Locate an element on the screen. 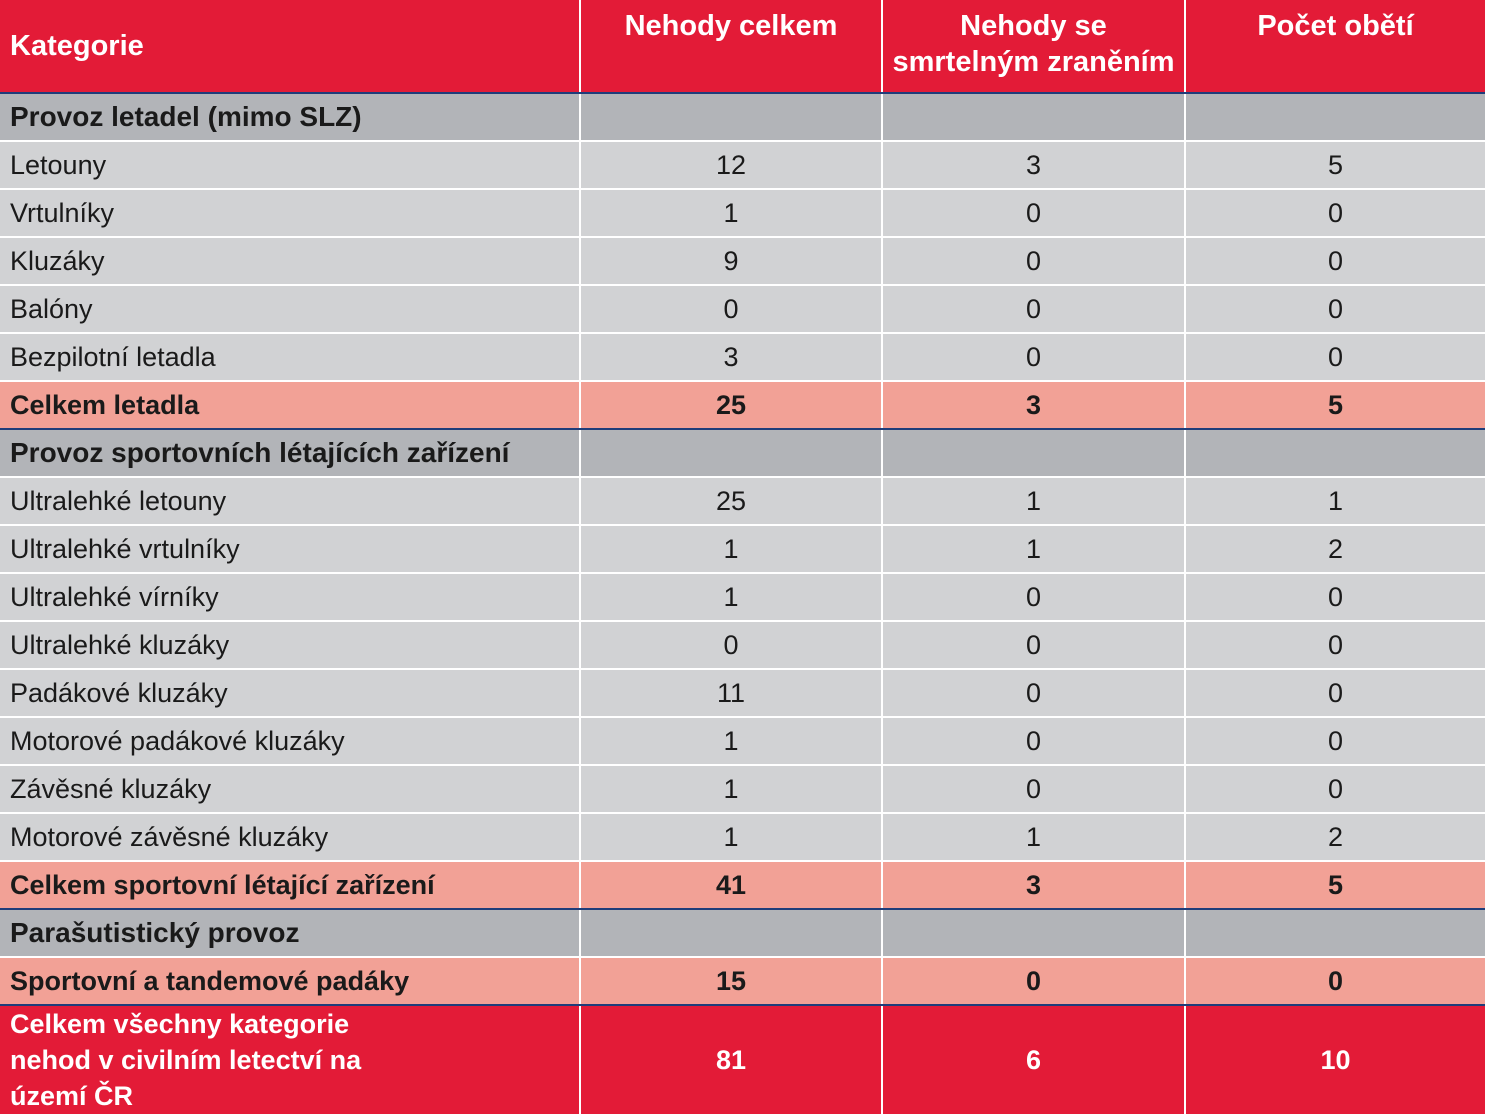 The width and height of the screenshot is (1485, 1114). row-total: 9 is located at coordinates (731, 261).